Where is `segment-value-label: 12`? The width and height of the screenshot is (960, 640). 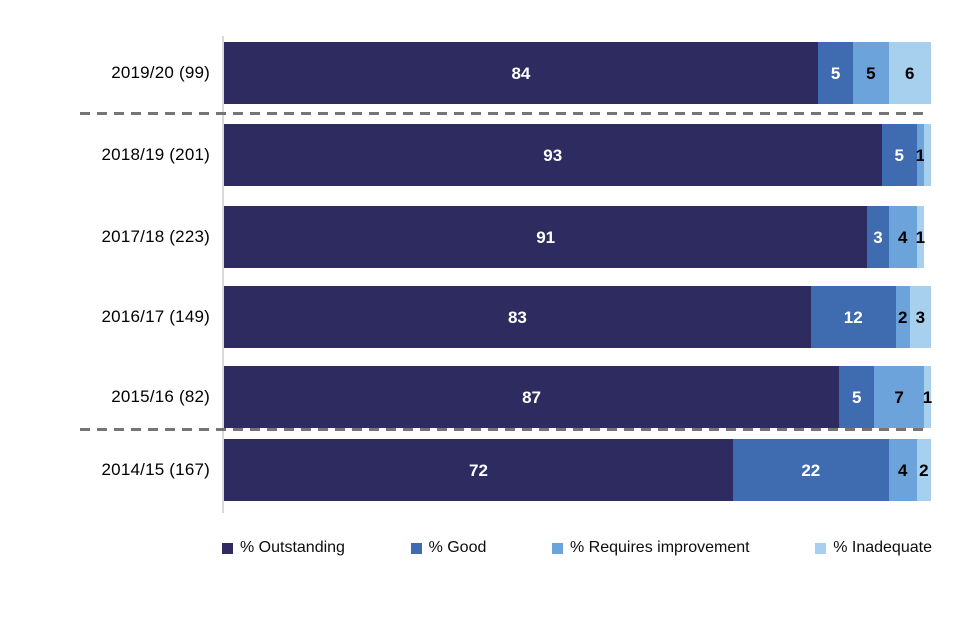
segment-value-label: 12 is located at coordinates (853, 317).